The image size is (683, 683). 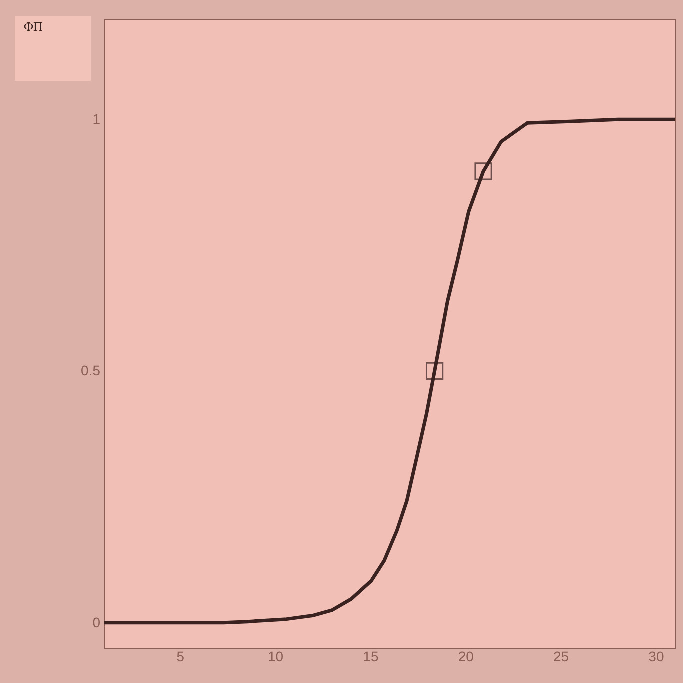 What do you see at coordinates (180, 656) in the screenshot?
I see `x-tick-label: 5` at bounding box center [180, 656].